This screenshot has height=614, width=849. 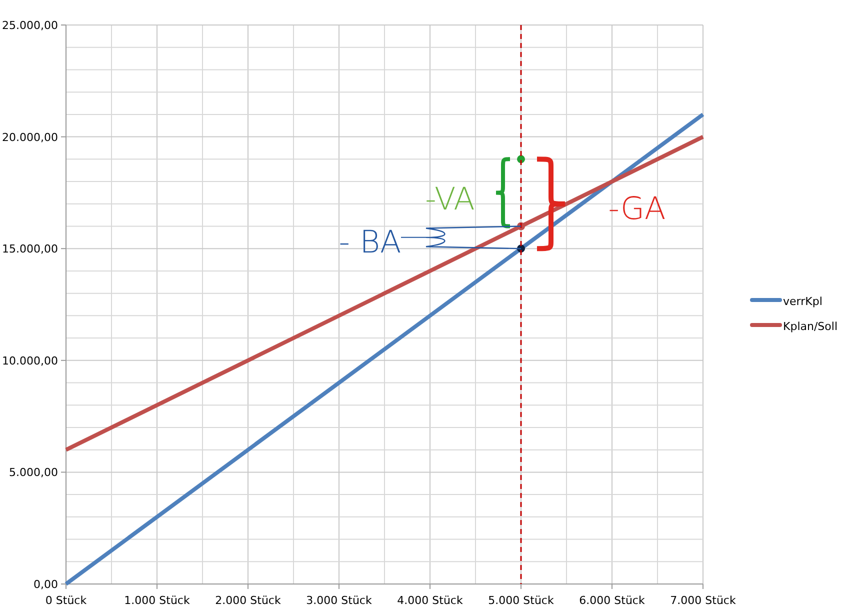 What do you see at coordinates (450, 200) in the screenshot?
I see `annotation: -VA` at bounding box center [450, 200].